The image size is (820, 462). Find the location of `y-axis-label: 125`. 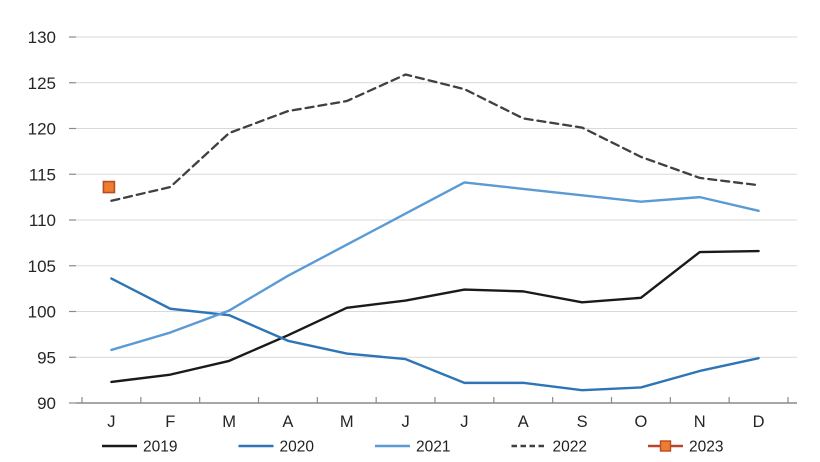

y-axis-label: 125 is located at coordinates (42, 83).